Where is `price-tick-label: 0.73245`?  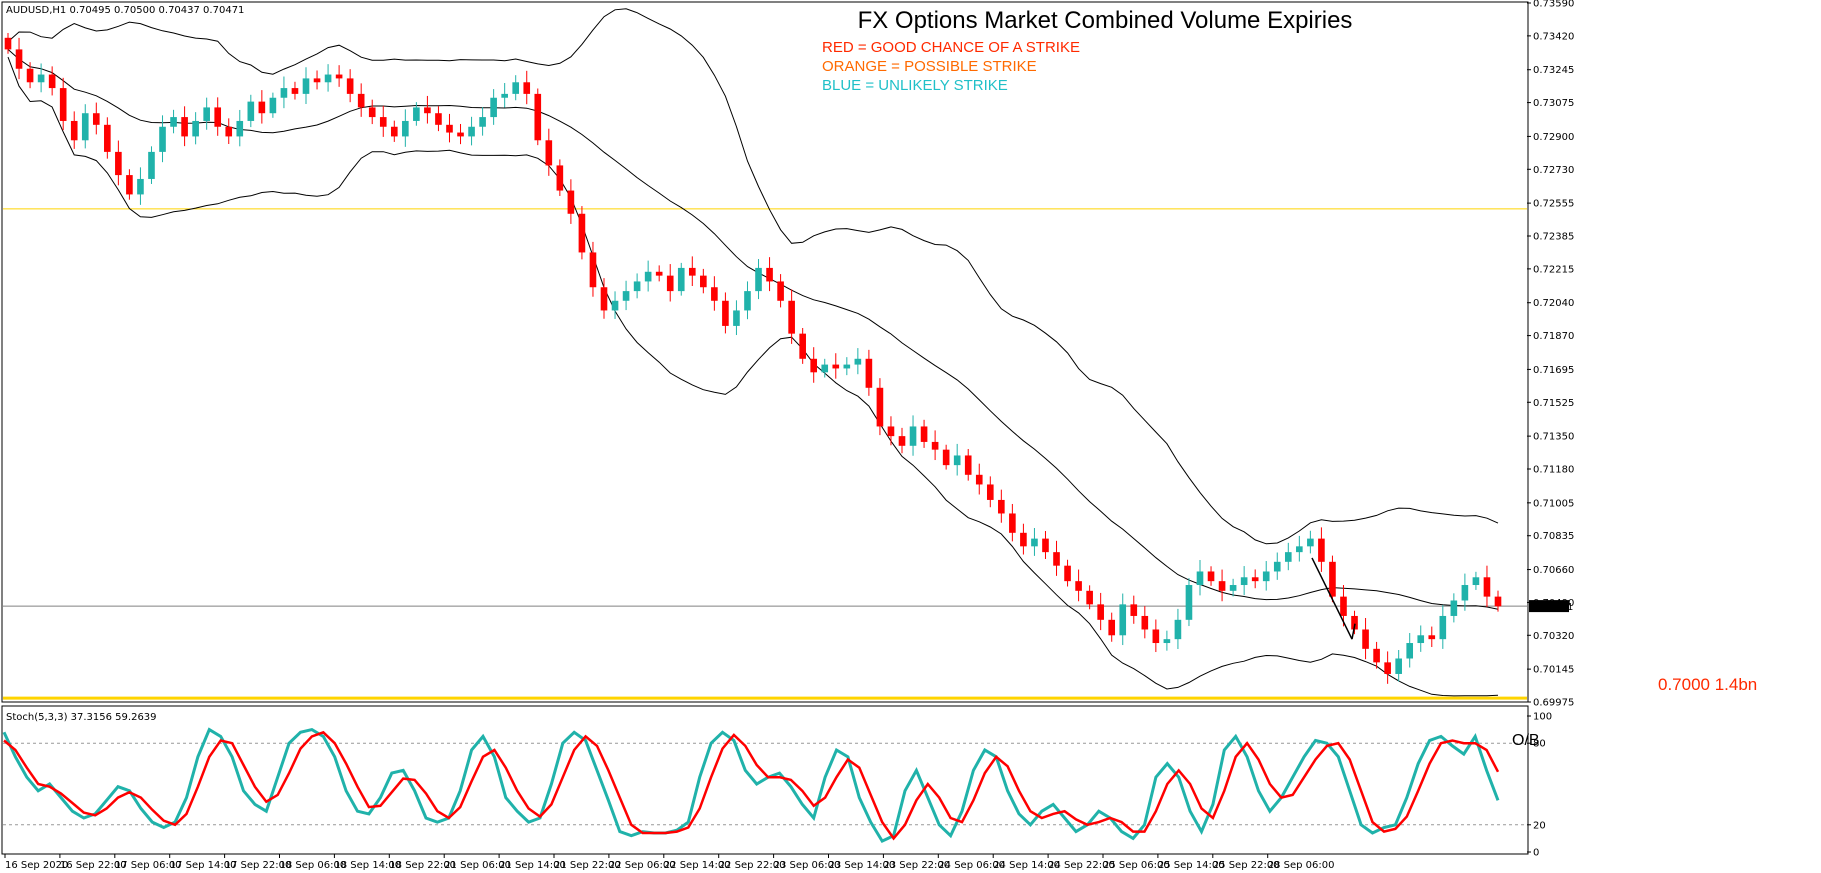
price-tick-label: 0.73245 is located at coordinates (1553, 70).